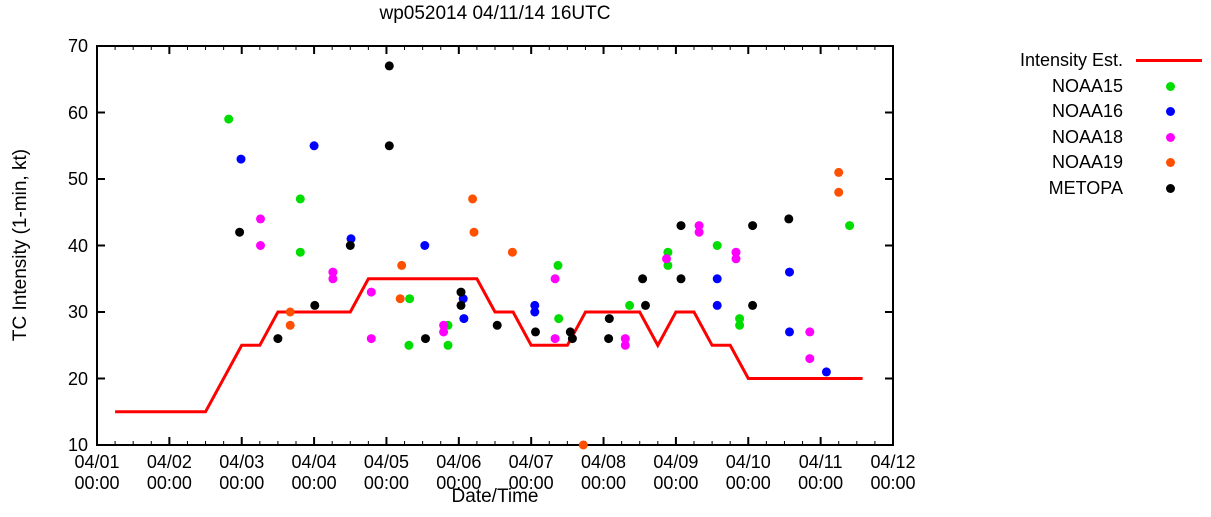  Describe the element at coordinates (459, 472) in the screenshot. I see `x-tick-label-04-06: 04/06 00:00` at that location.